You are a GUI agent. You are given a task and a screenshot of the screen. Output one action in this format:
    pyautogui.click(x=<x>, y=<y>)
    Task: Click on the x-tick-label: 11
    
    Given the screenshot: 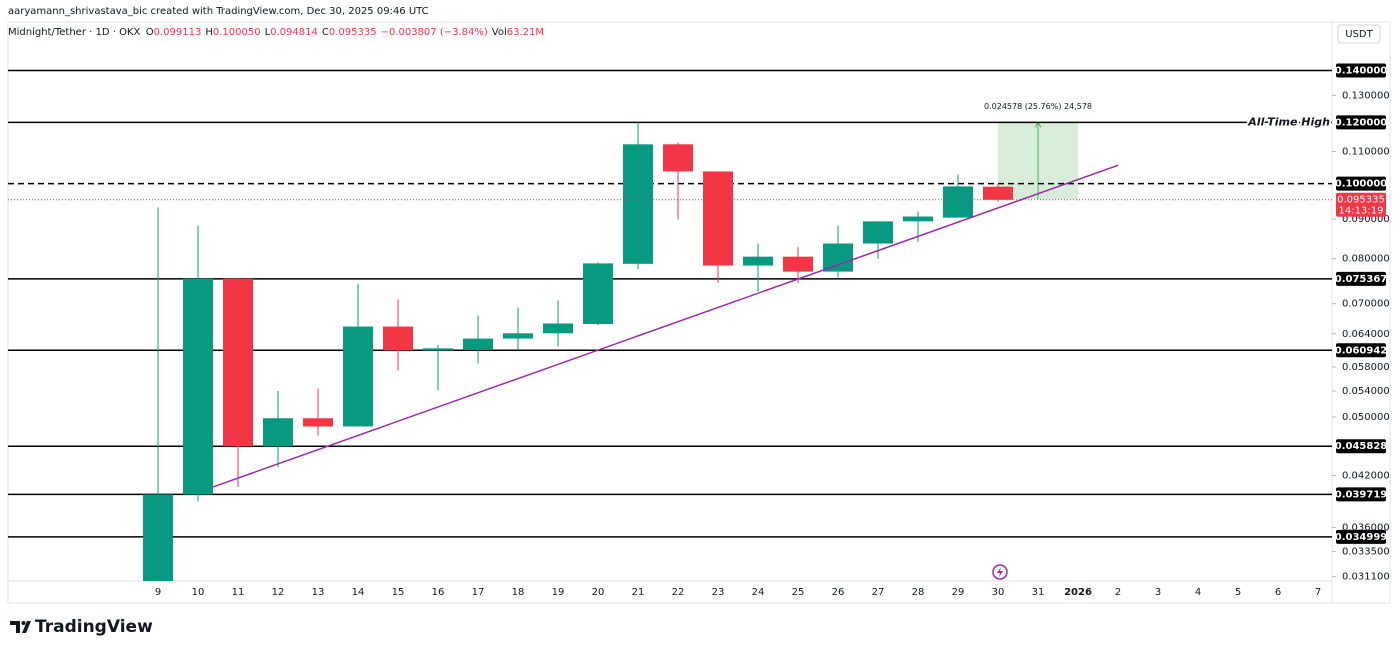 What is the action you would take?
    pyautogui.click(x=238, y=592)
    